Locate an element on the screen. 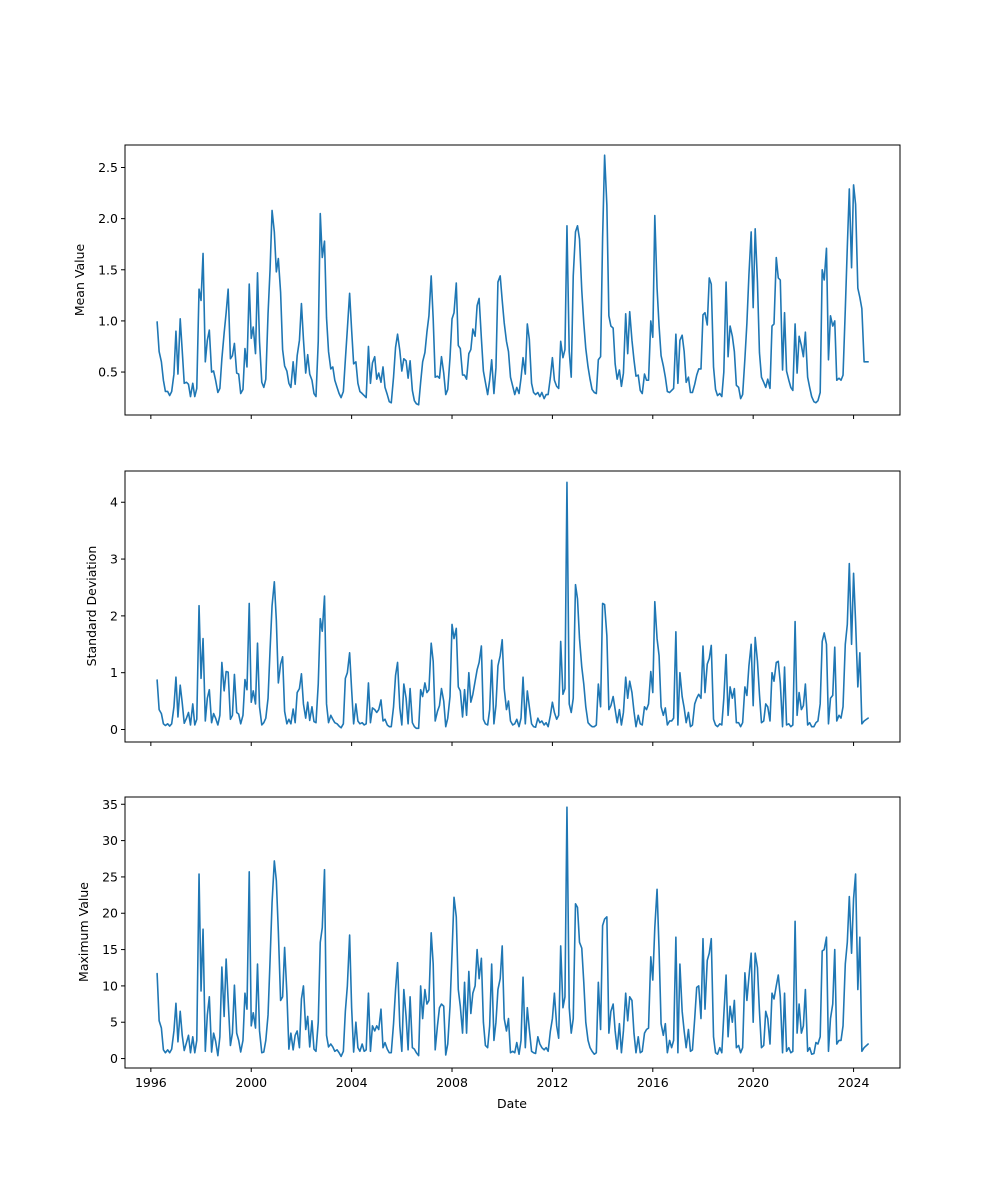 The height and width of the screenshot is (1200, 1000). x-axis: 1996 2000 2004 2008 2012 2016 2020 2024 is located at coordinates (502, 1079).